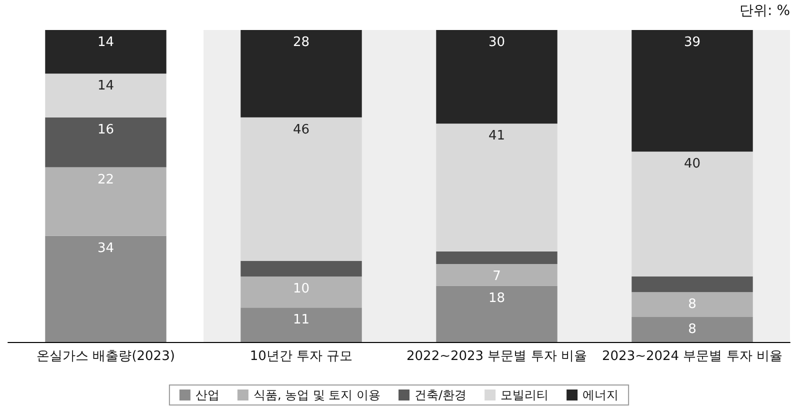 The image size is (798, 407). What do you see at coordinates (301, 130) in the screenshot?
I see `data-label: 46` at bounding box center [301, 130].